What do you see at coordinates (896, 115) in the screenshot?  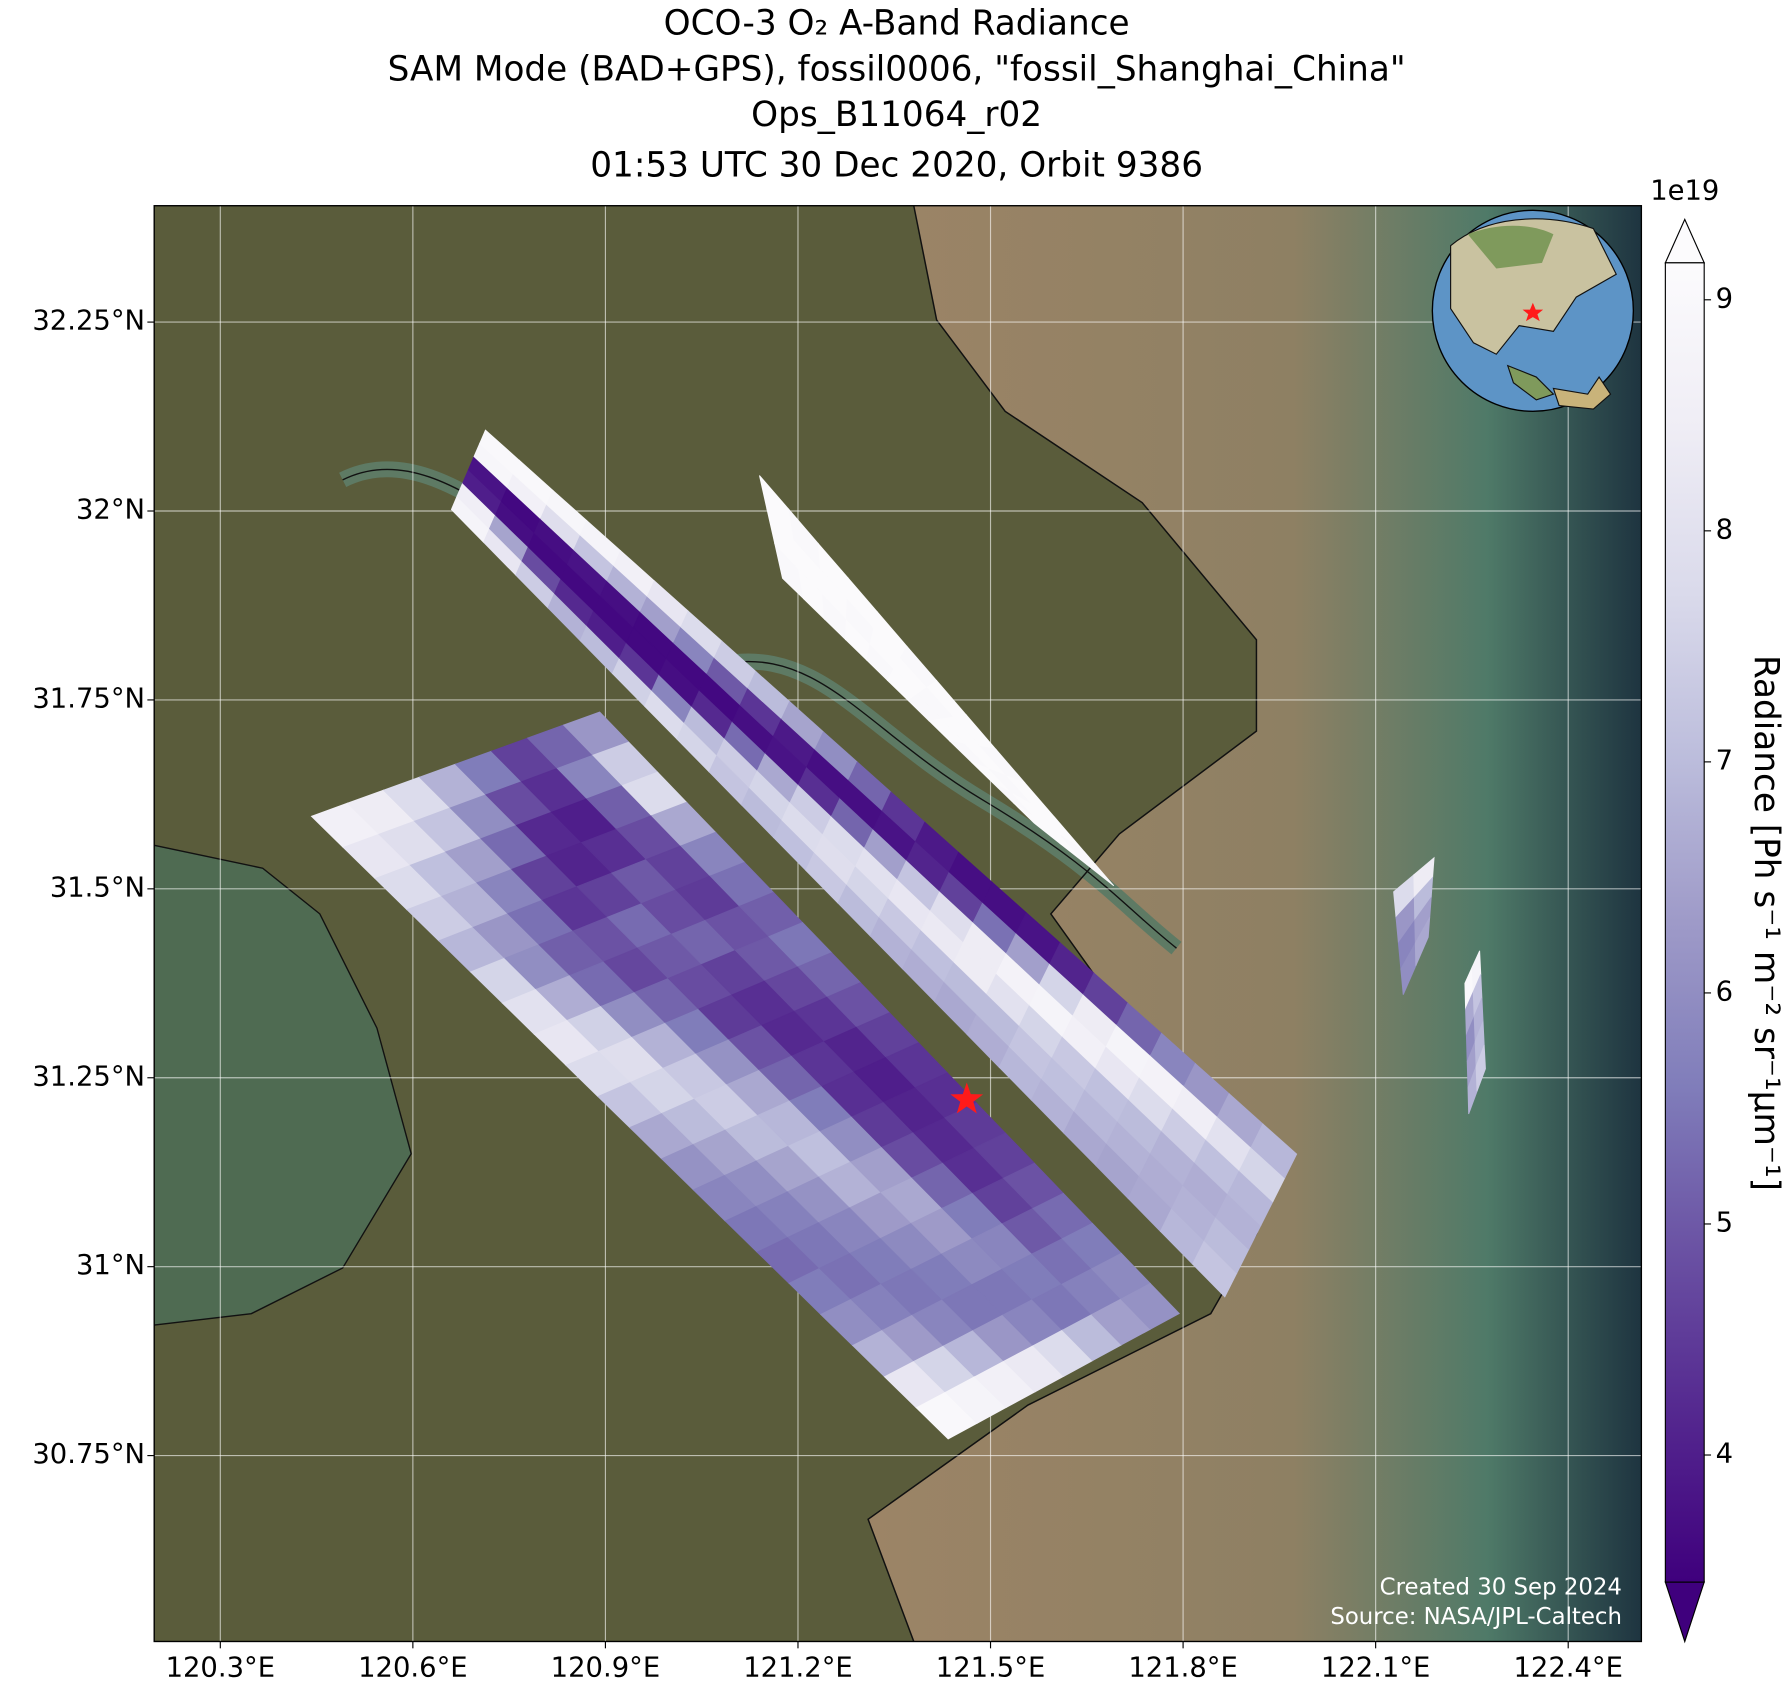 I see `title-line: Ops_B11064_r02` at bounding box center [896, 115].